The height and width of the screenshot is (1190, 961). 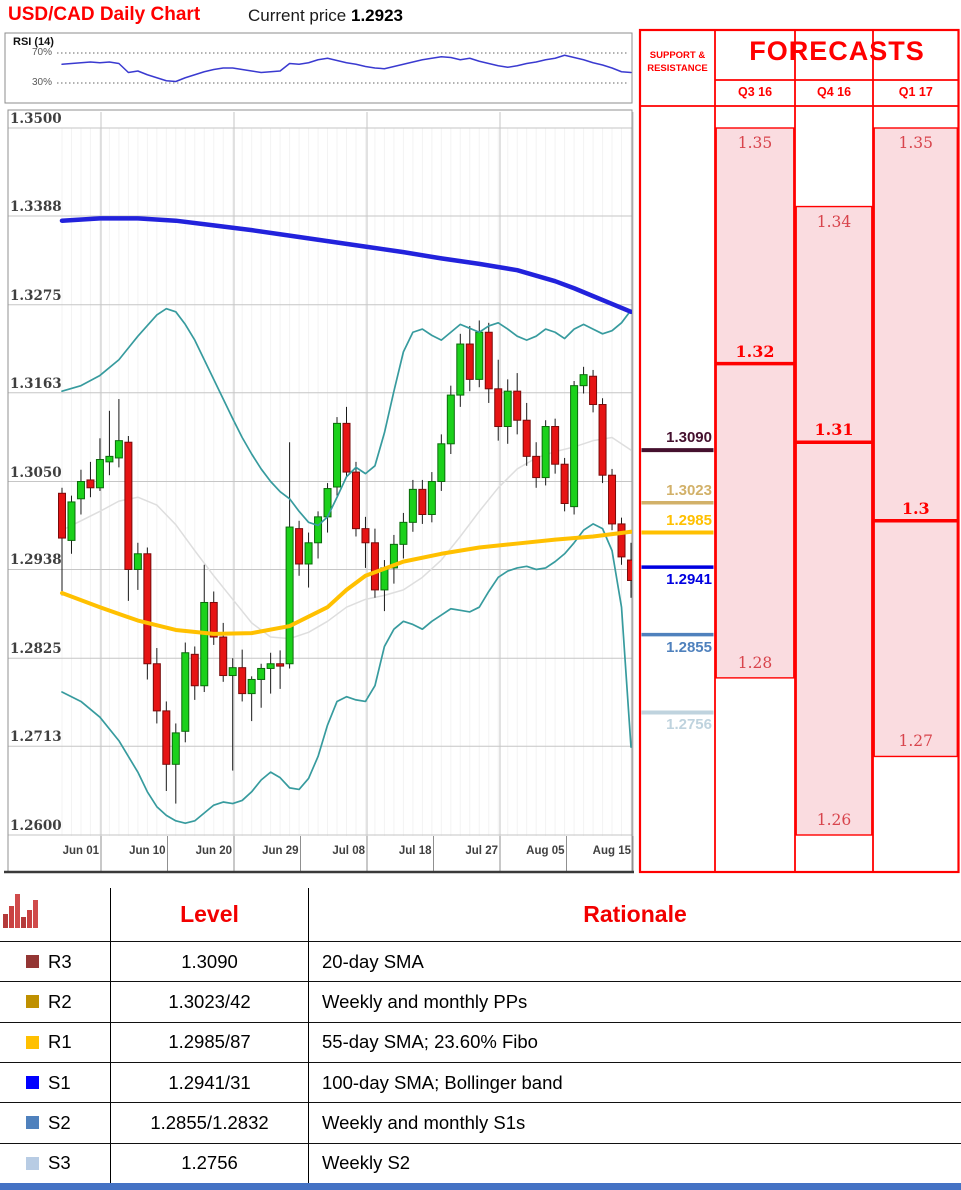 What do you see at coordinates (147, 851) in the screenshot?
I see `x-axis-date-label: Jun 10` at bounding box center [147, 851].